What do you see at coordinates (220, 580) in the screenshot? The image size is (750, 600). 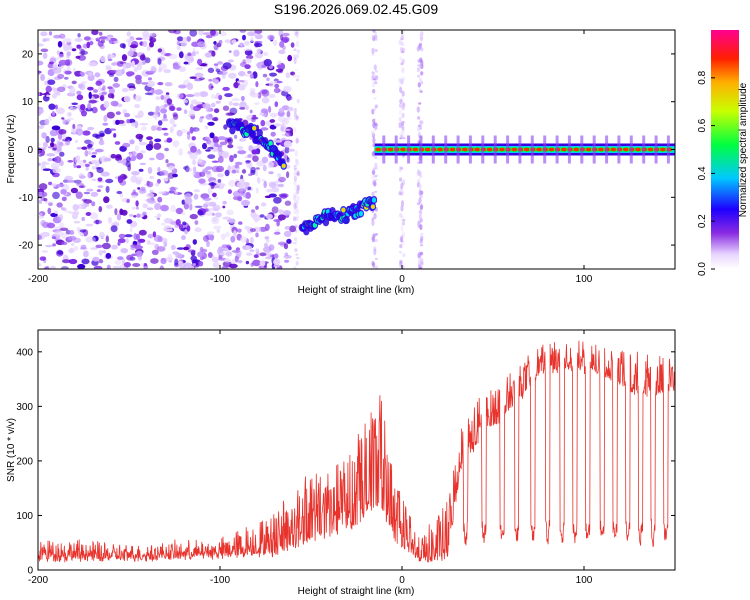 I see `snr-x-tick-label: -100` at bounding box center [220, 580].